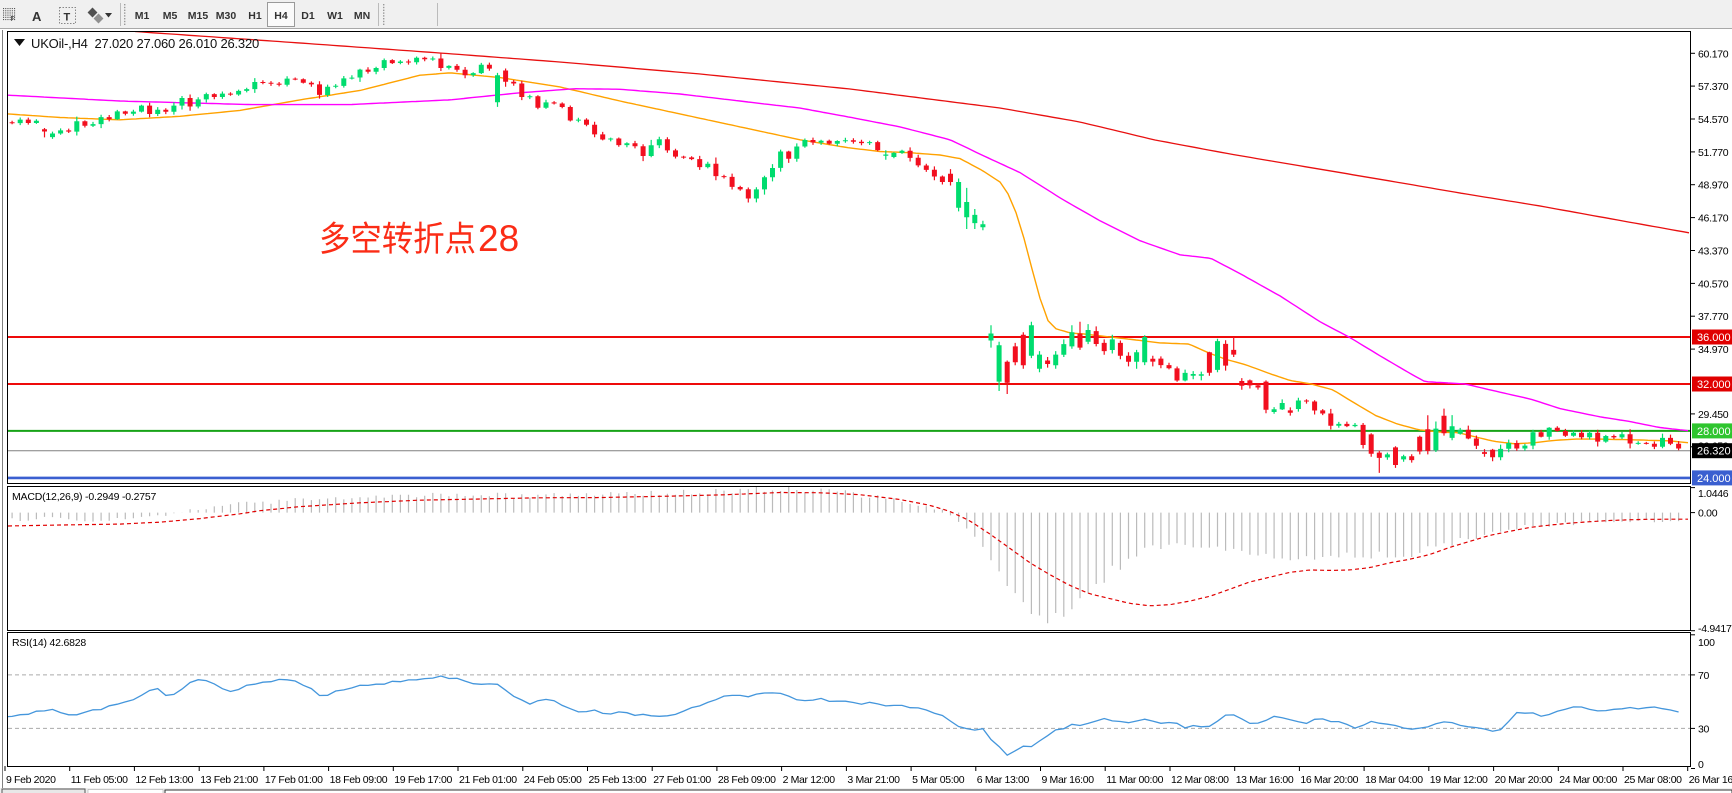 The image size is (1732, 793). What do you see at coordinates (1706, 643) in the screenshot?
I see `svg-text: 100` at bounding box center [1706, 643].